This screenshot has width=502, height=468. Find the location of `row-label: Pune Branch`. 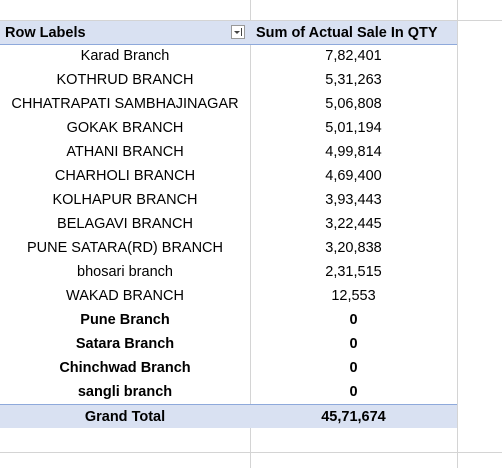

row-label: Pune Branch is located at coordinates (125, 320).